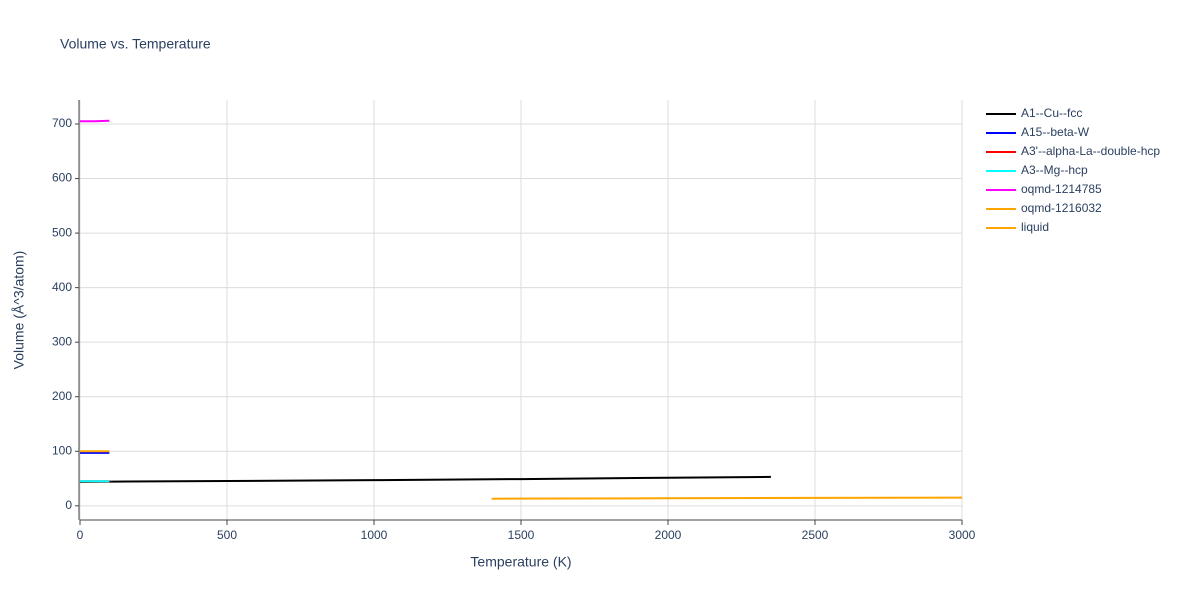 The image size is (1200, 600). What do you see at coordinates (520, 562) in the screenshot?
I see `x-axis-label: Temperature (K)` at bounding box center [520, 562].